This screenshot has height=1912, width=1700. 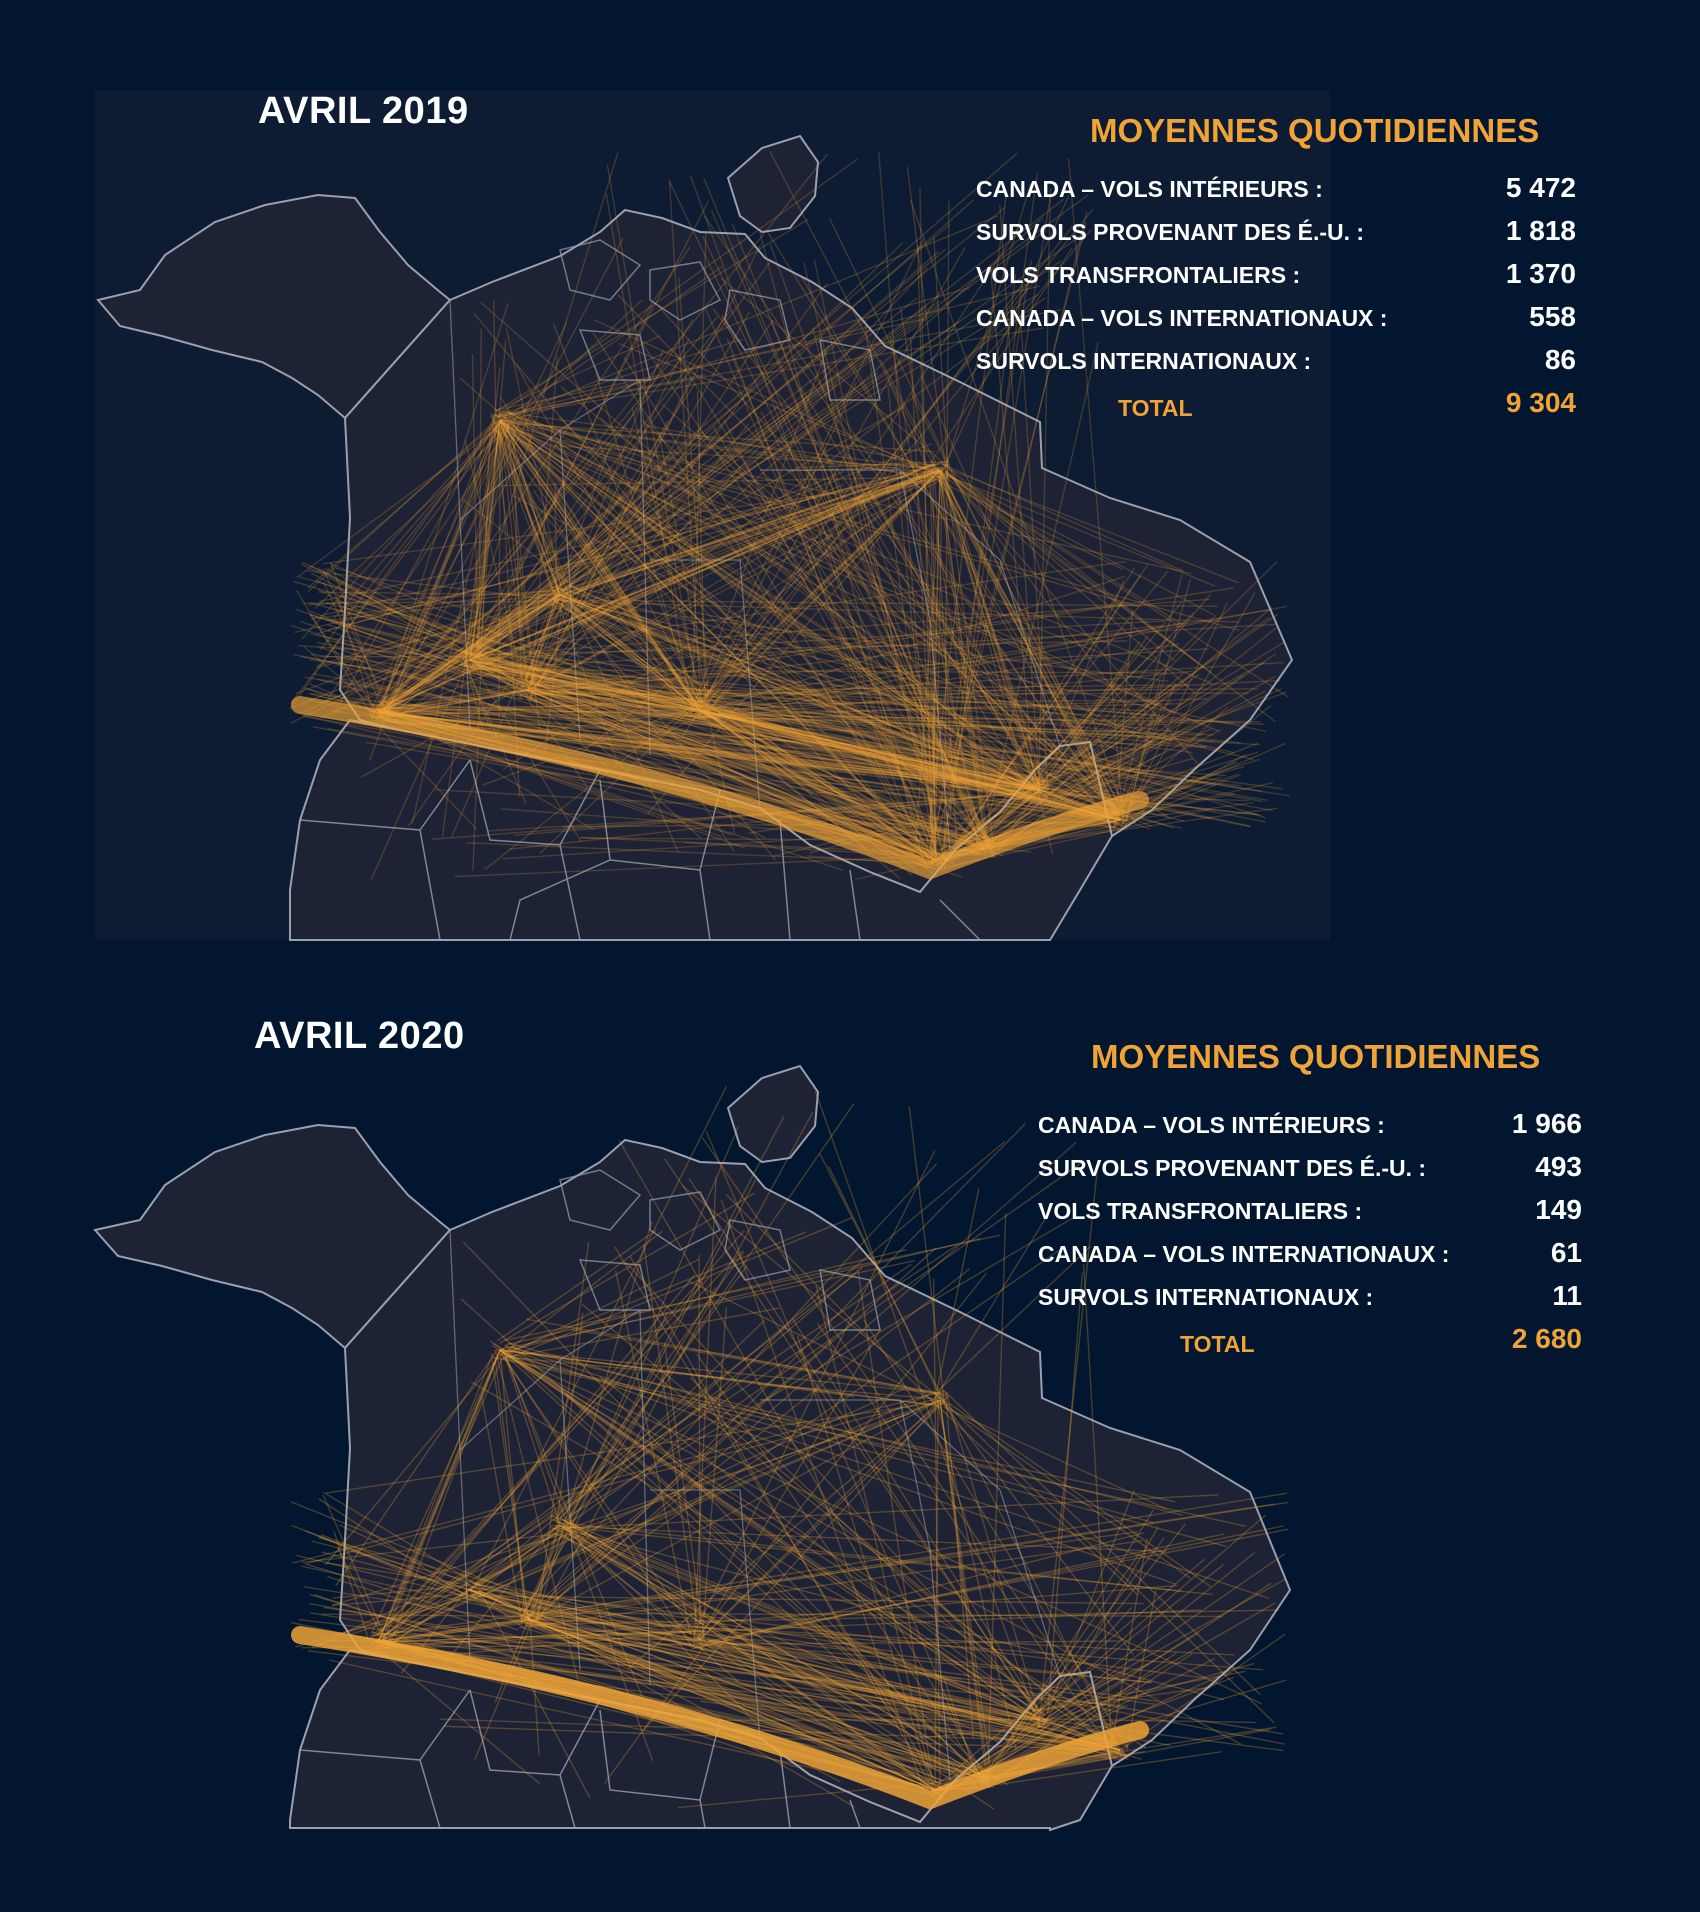 I want to click on island-outlines, so click(x=720, y=1250).